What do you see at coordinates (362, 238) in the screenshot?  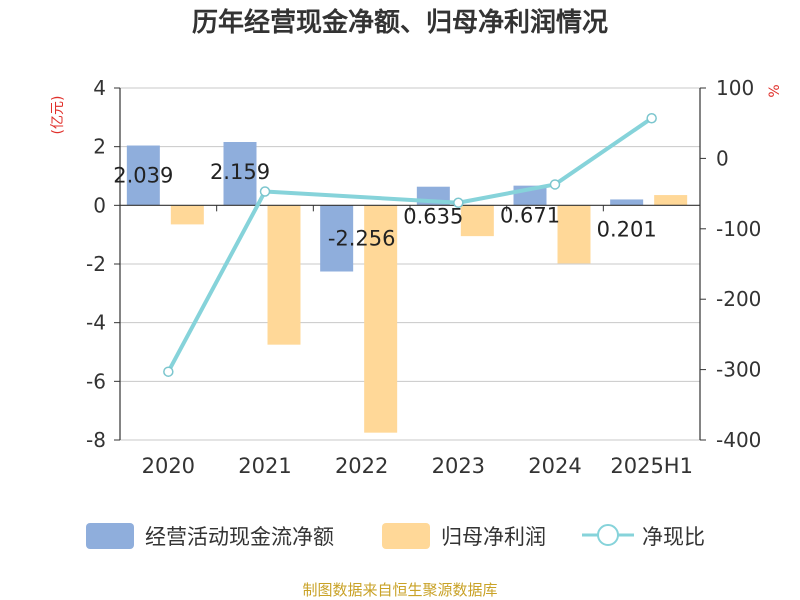 I see `cash-flow-data-label: -2.256` at bounding box center [362, 238].